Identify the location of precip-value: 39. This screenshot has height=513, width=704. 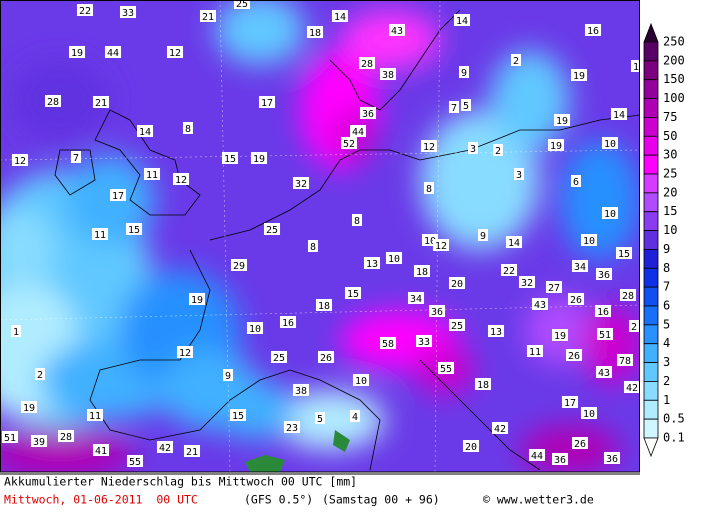
(39, 442).